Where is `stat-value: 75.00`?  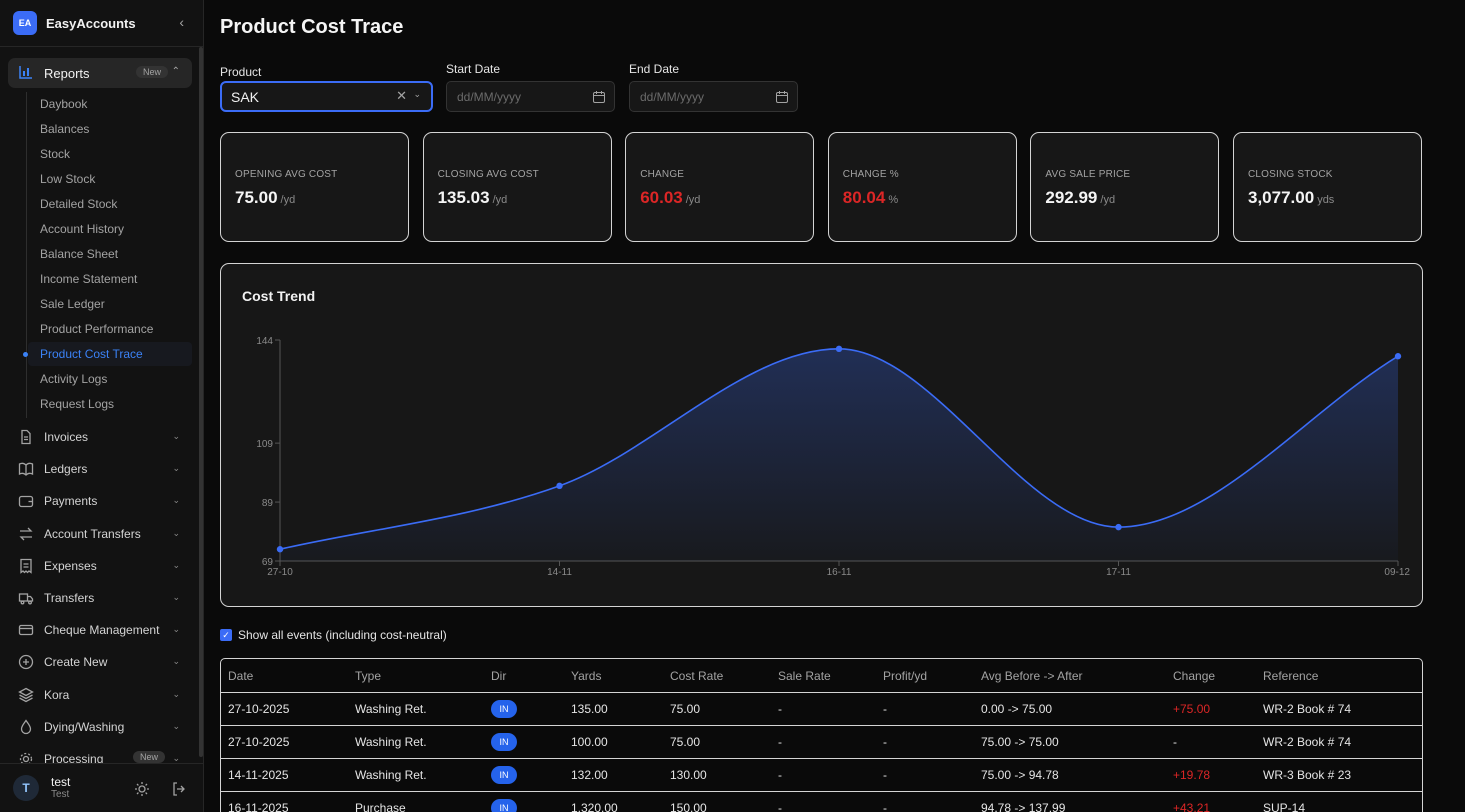
stat-value: 75.00 is located at coordinates (256, 197).